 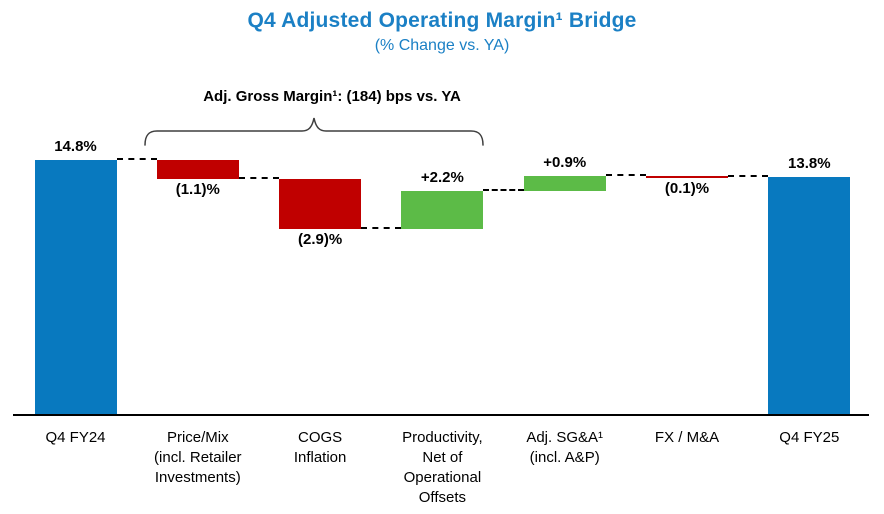 I want to click on chart-subtitle: (% Change vs. YA), so click(x=442, y=45).